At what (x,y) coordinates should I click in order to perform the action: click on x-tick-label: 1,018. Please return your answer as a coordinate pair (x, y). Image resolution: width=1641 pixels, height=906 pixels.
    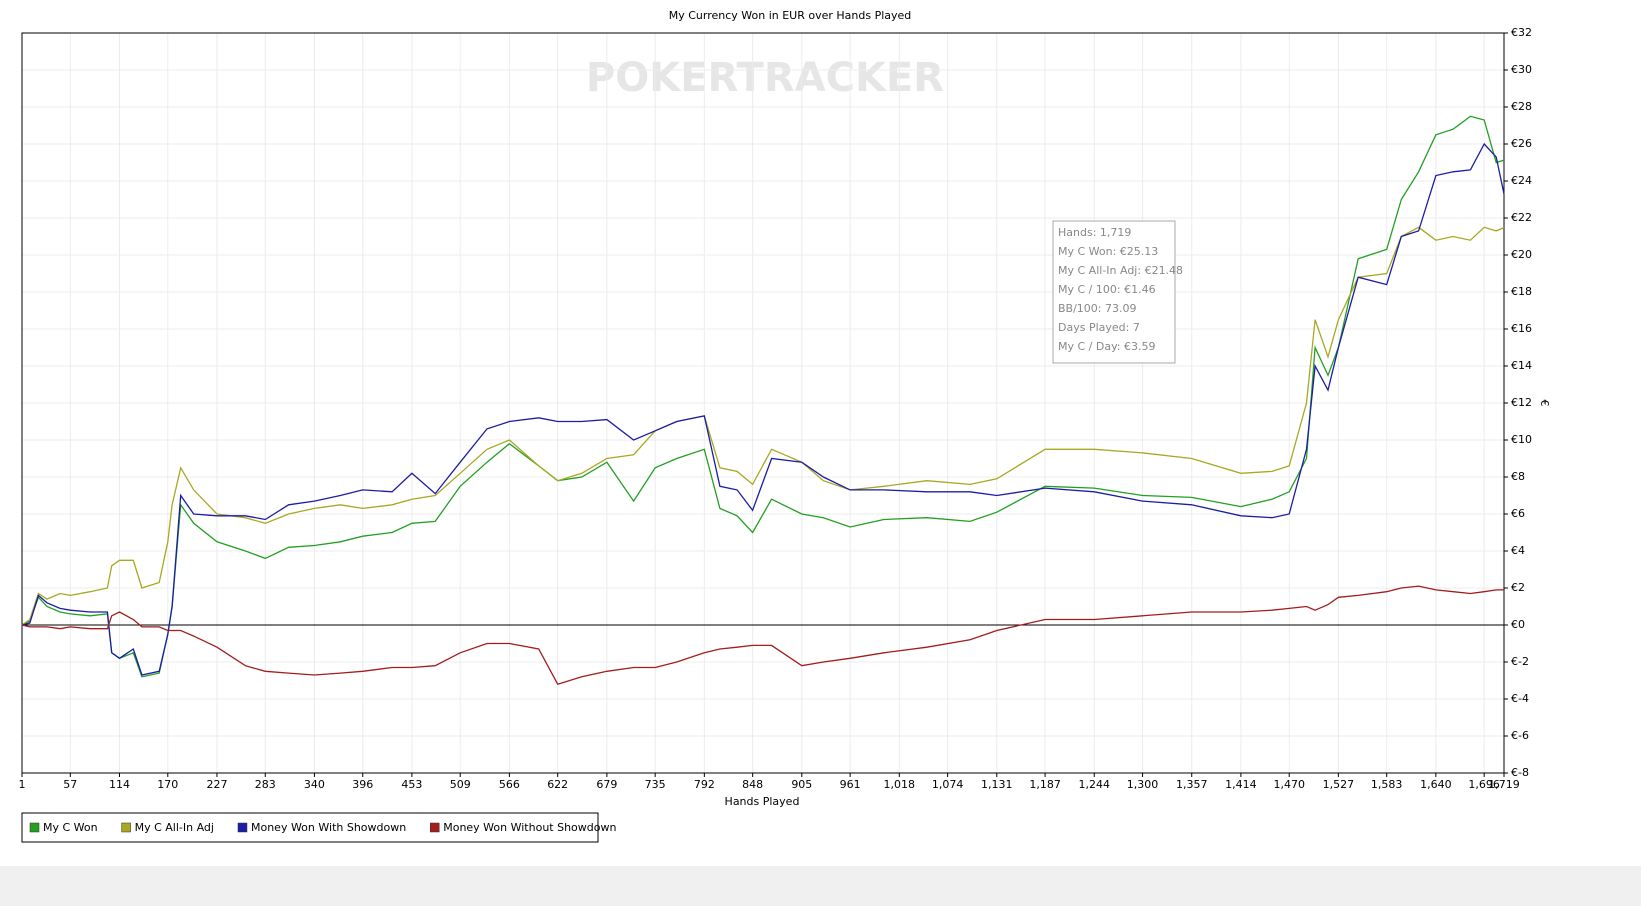
    Looking at the image, I should click on (900, 784).